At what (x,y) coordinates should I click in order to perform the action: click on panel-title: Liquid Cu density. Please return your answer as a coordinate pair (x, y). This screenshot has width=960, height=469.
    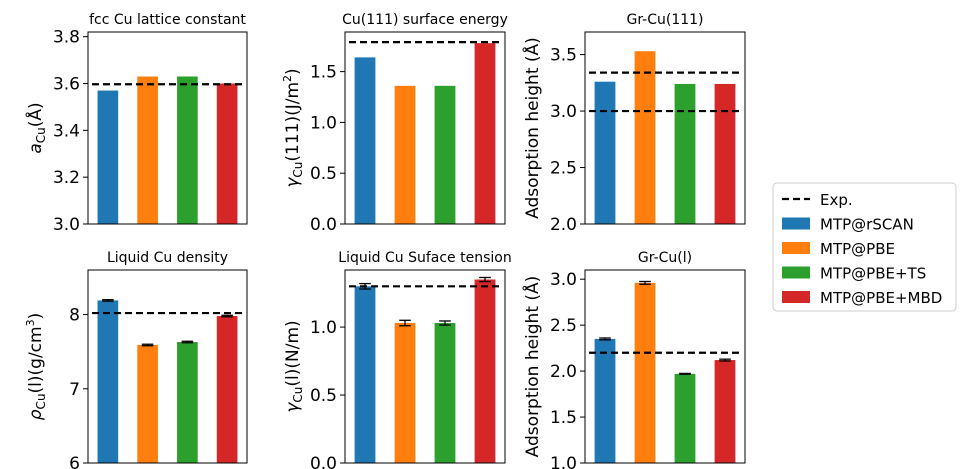
    Looking at the image, I should click on (167, 258).